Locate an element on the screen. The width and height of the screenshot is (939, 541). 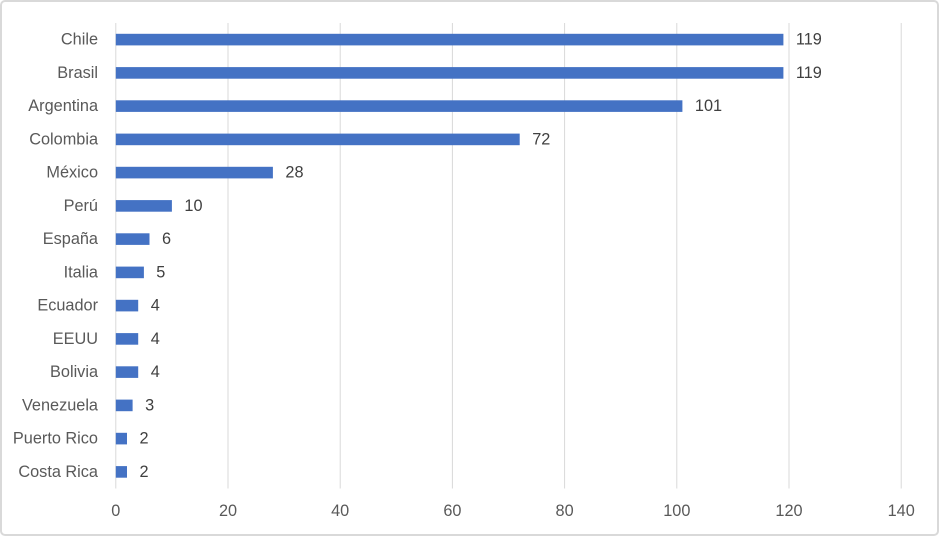
svg-text: 40 is located at coordinates (340, 511).